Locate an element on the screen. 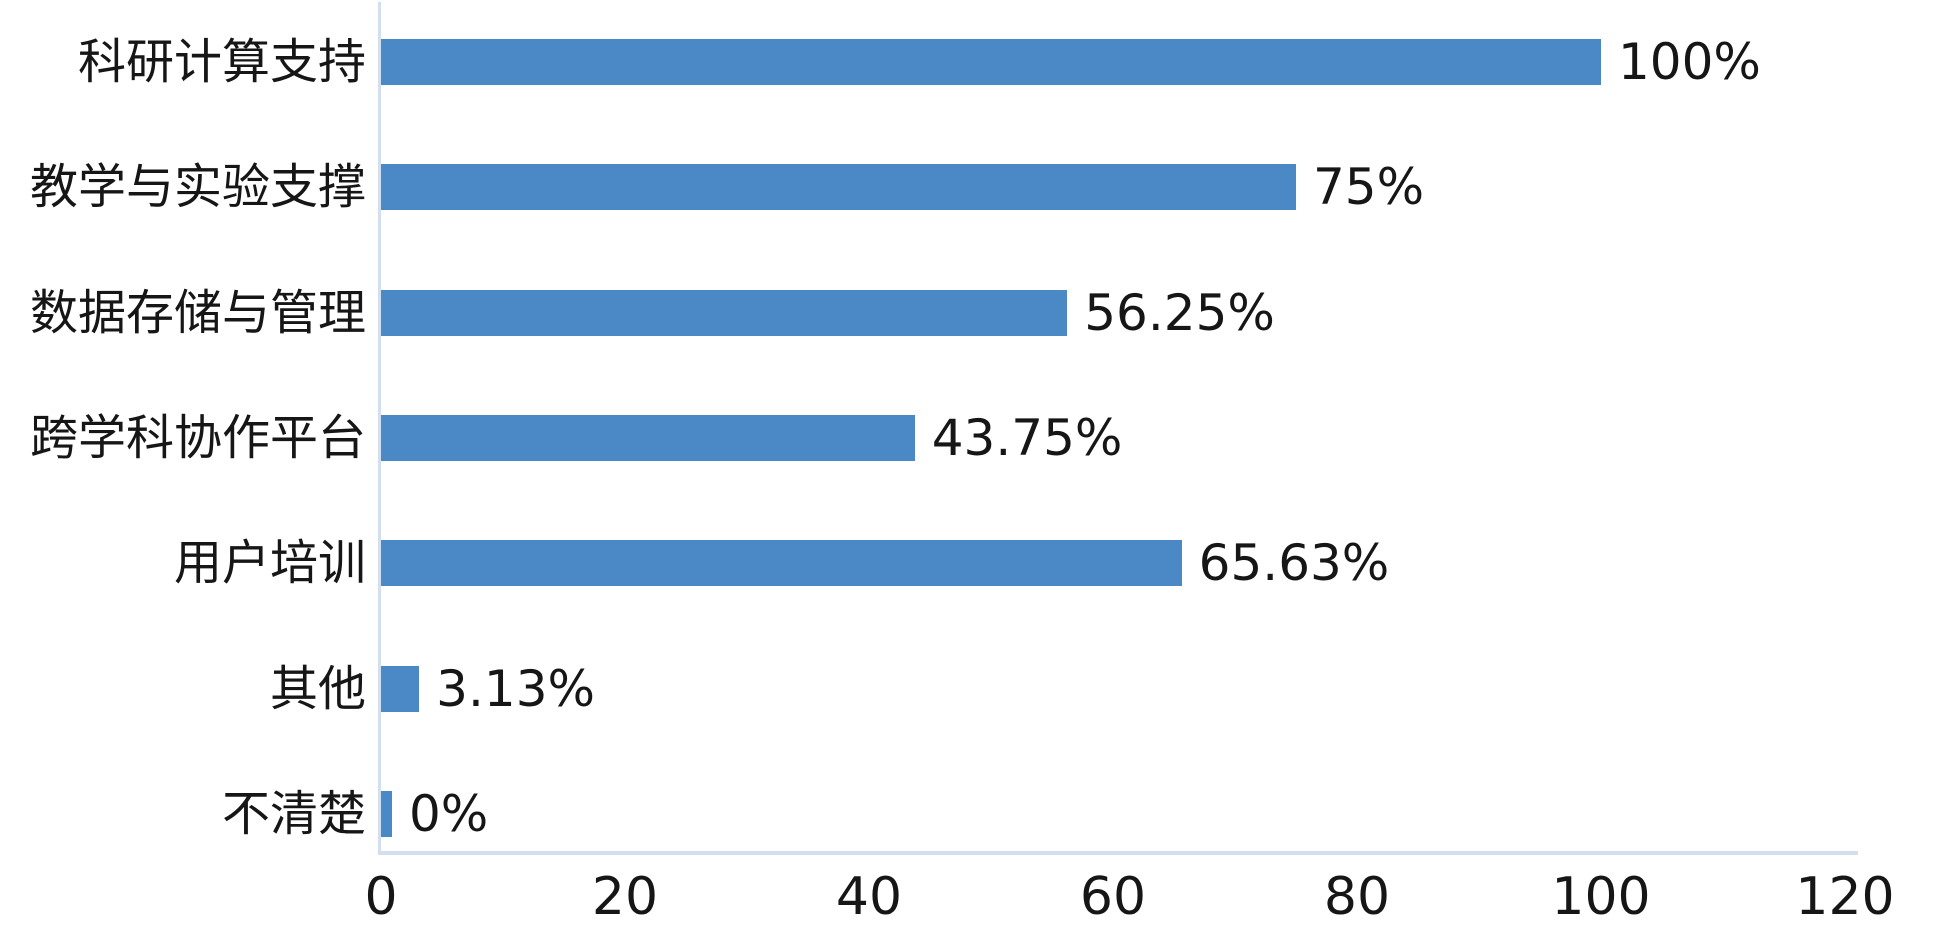 The image size is (1935, 939). value-label: 100% is located at coordinates (1689, 62).